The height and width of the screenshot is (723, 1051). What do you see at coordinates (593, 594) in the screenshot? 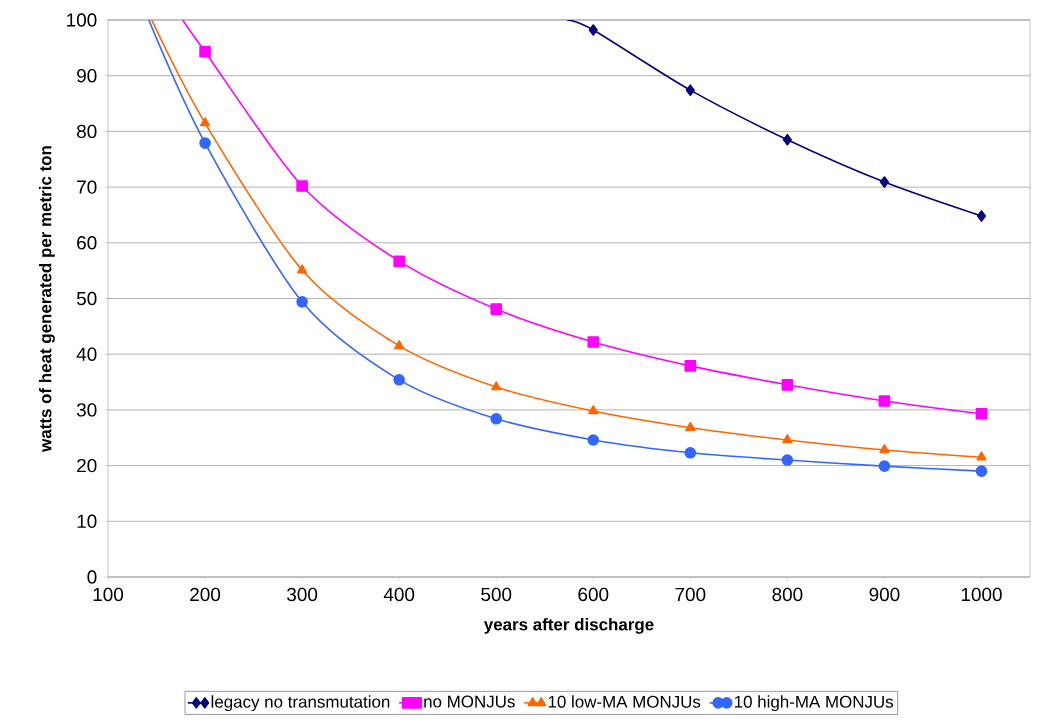
I see `x-tick-label: 600` at bounding box center [593, 594].